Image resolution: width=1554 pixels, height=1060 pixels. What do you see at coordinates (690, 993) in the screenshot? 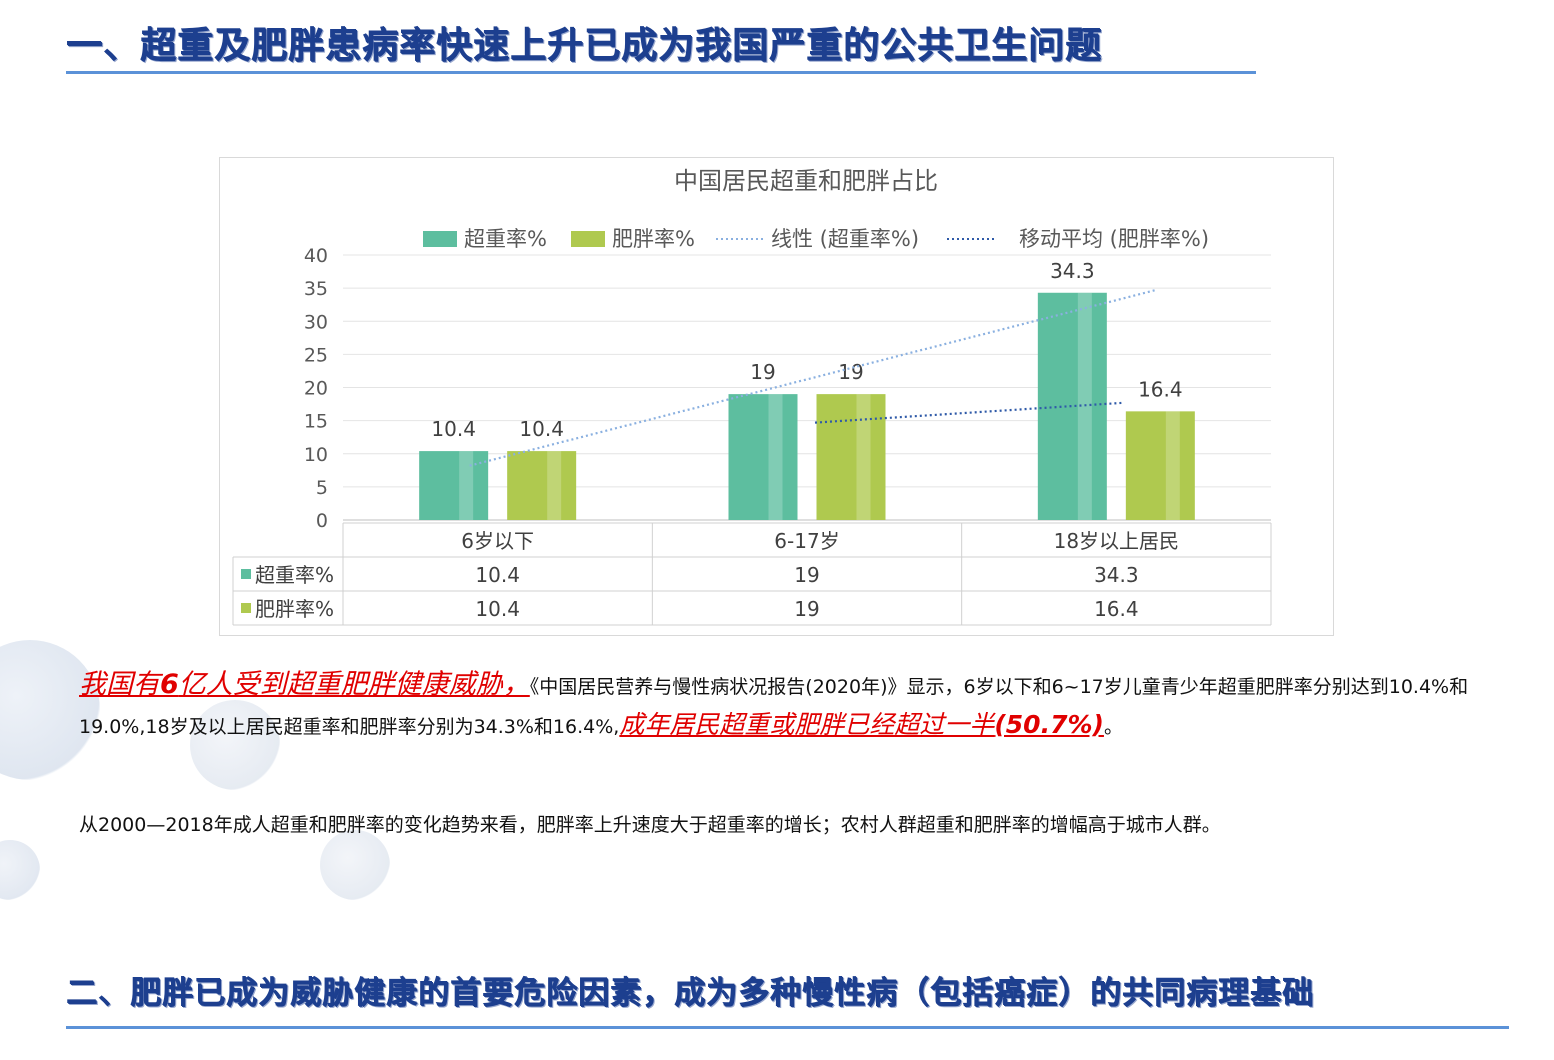
I see `section-2-heading: 二、肥胖已成为威胁健康的首要危险因素，成为多种慢性病（包括癌症）的共同病理基础` at bounding box center [690, 993].